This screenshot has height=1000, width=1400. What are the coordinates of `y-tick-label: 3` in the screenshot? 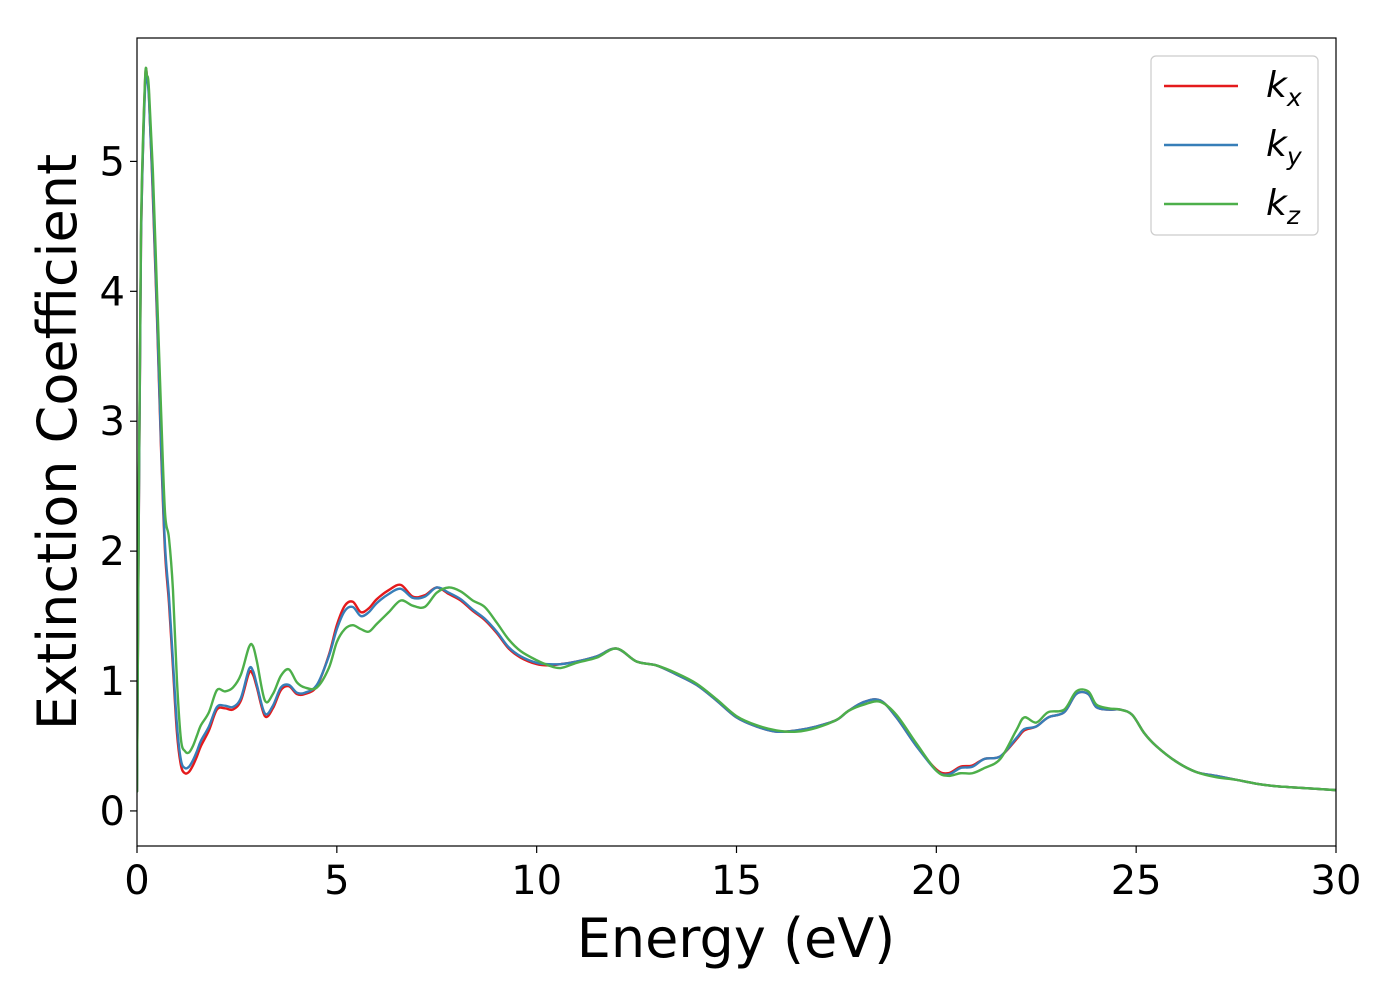 It's located at (112, 422).